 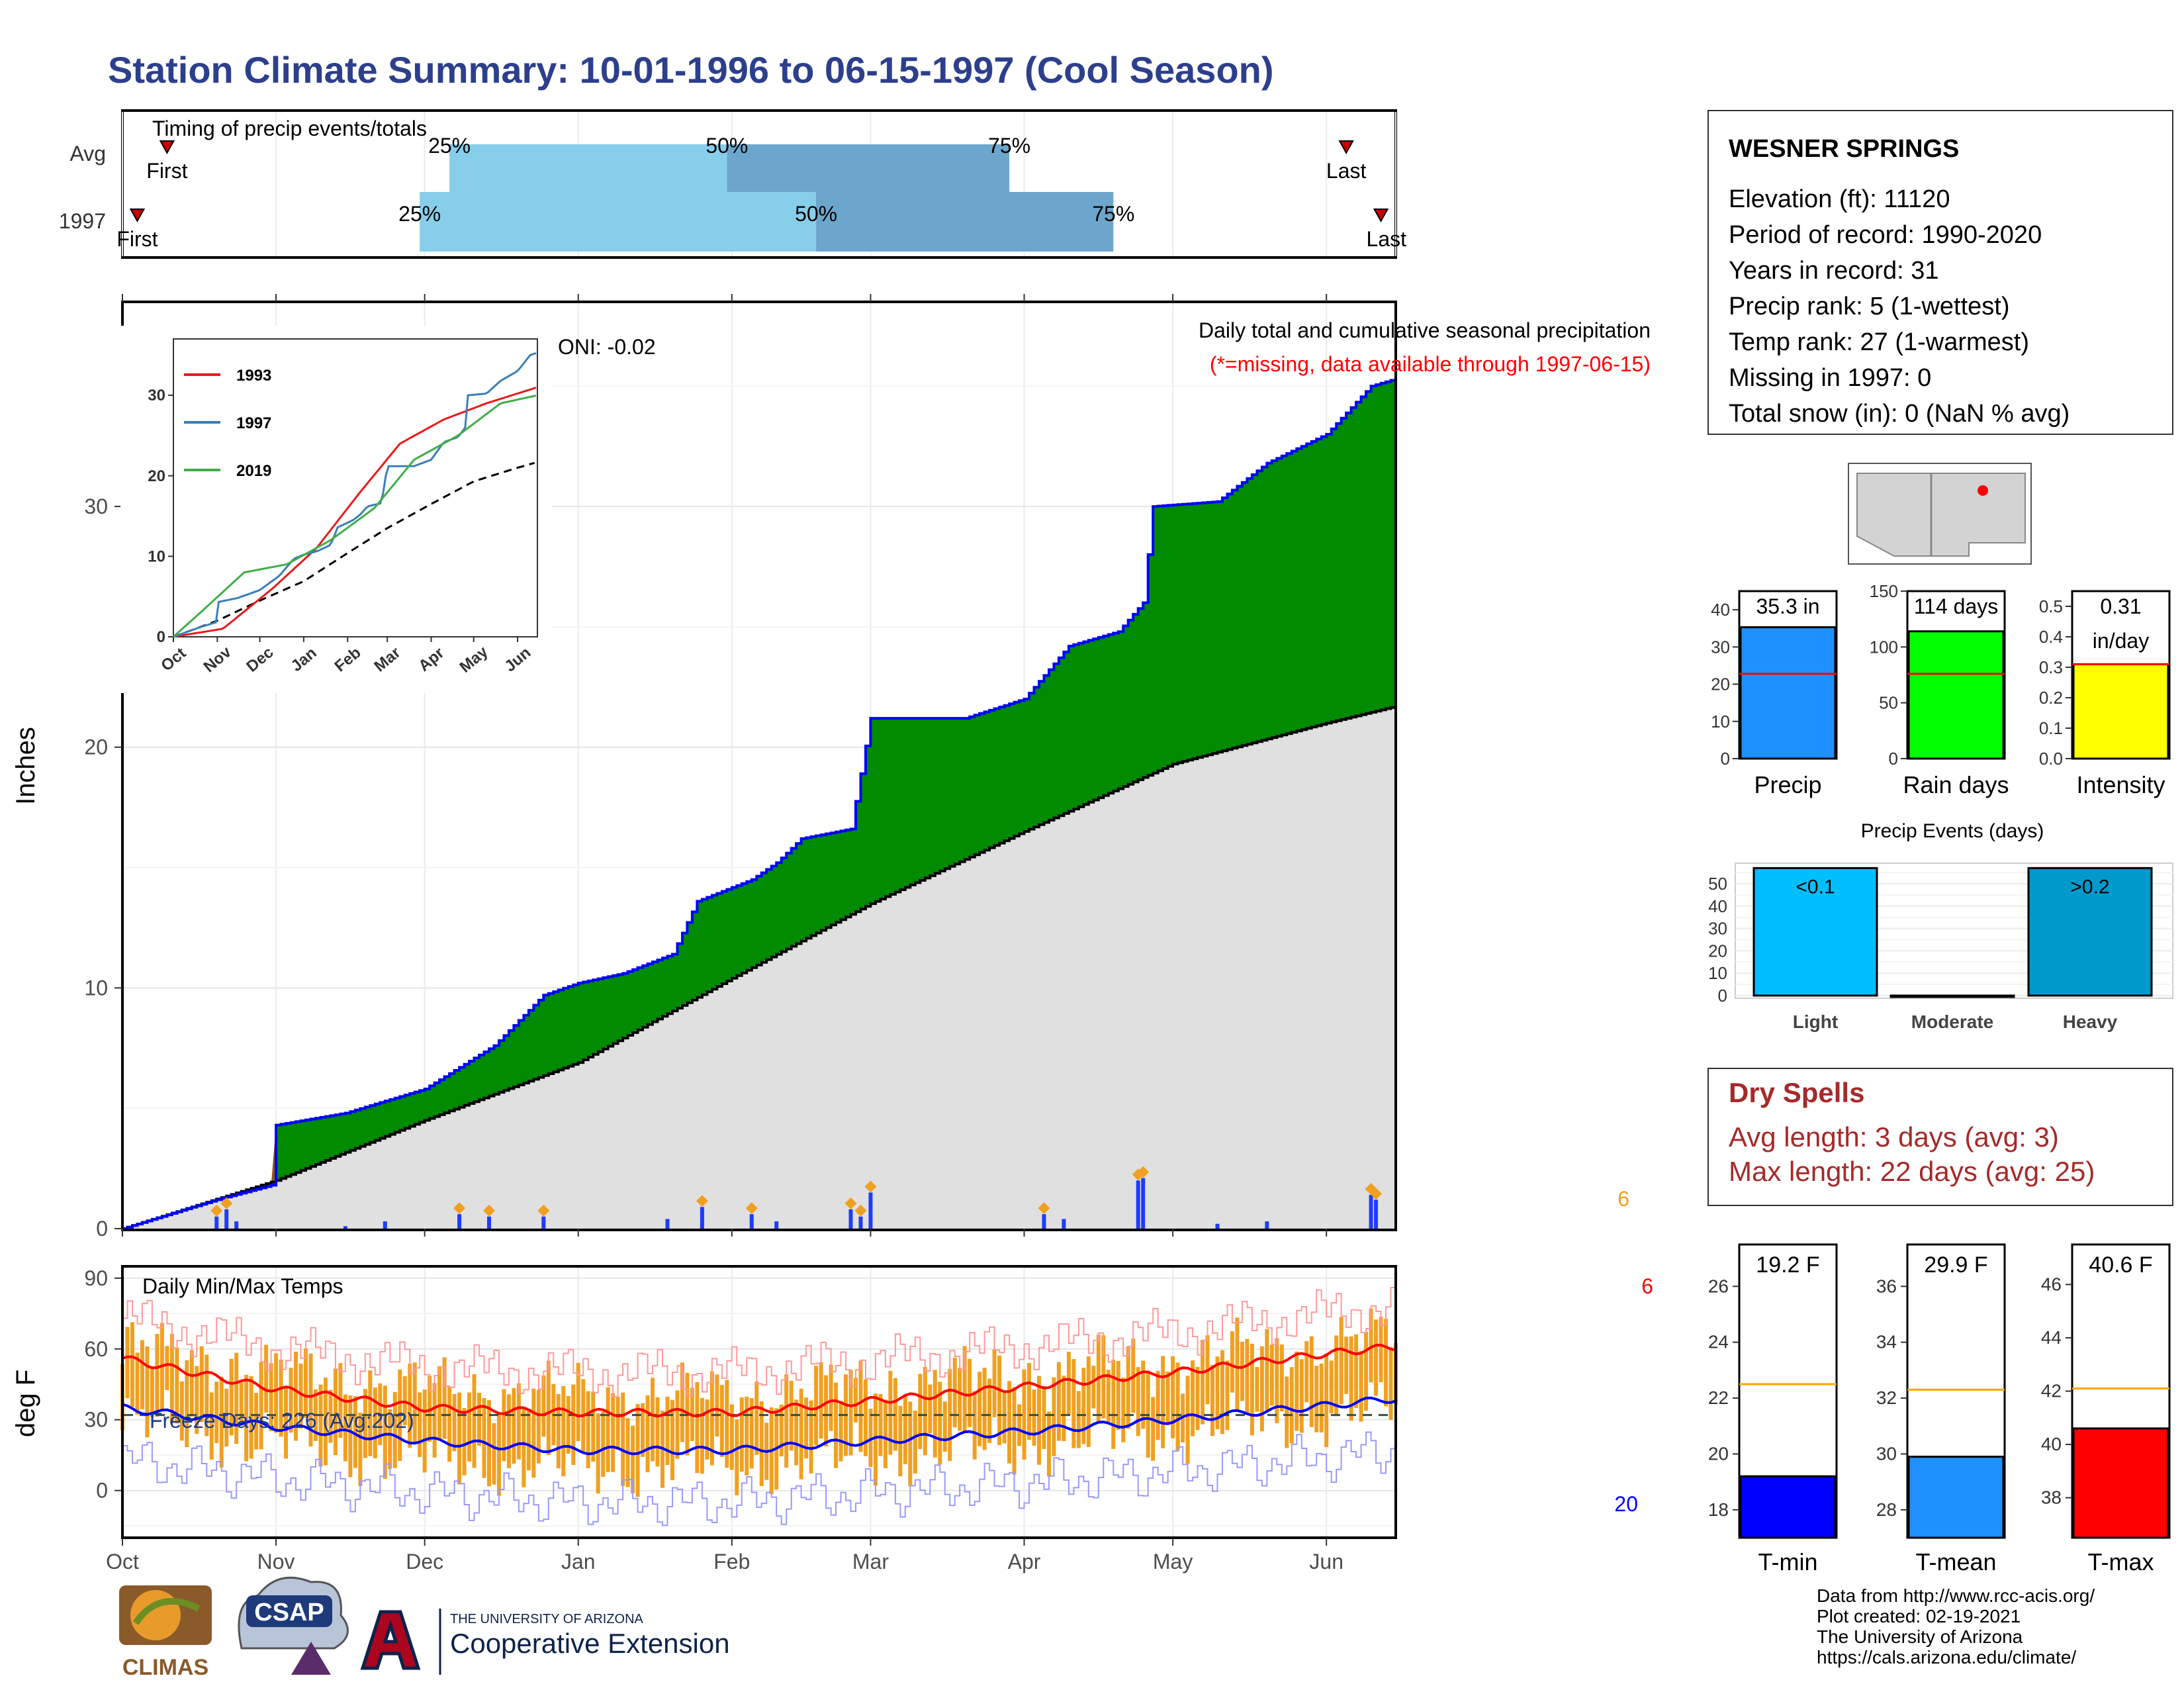 I want to click on event-bar, so click(x=2090, y=932).